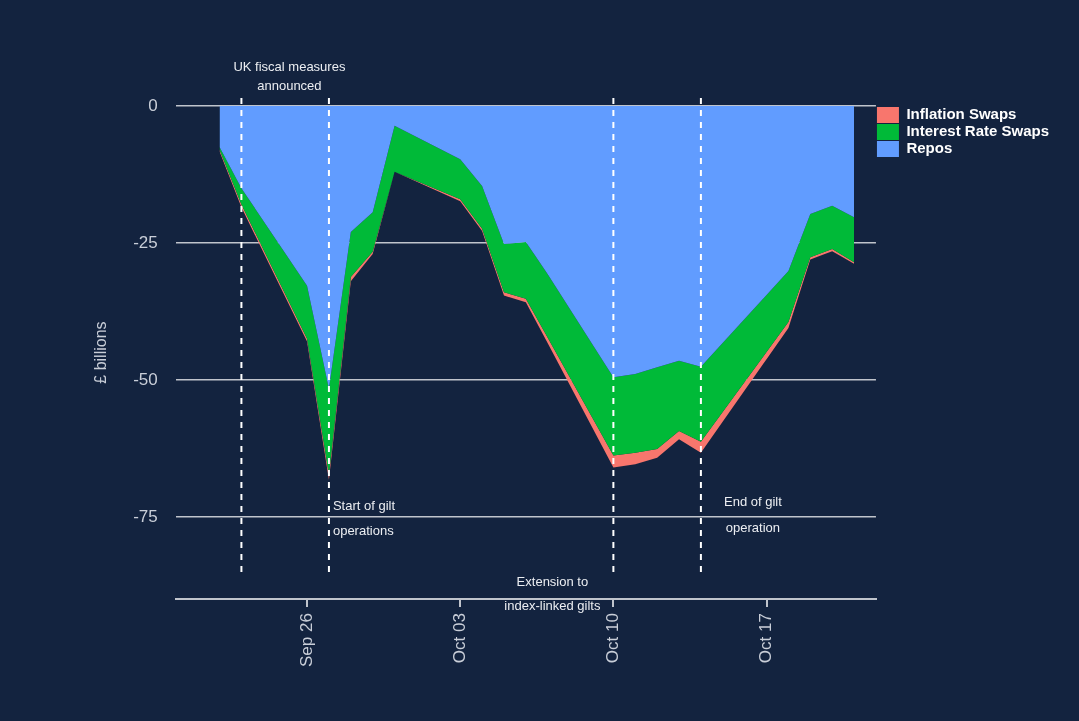 This screenshot has width=1079, height=721. What do you see at coordinates (613, 638) in the screenshot?
I see `x-tick-label: Oct 10` at bounding box center [613, 638].